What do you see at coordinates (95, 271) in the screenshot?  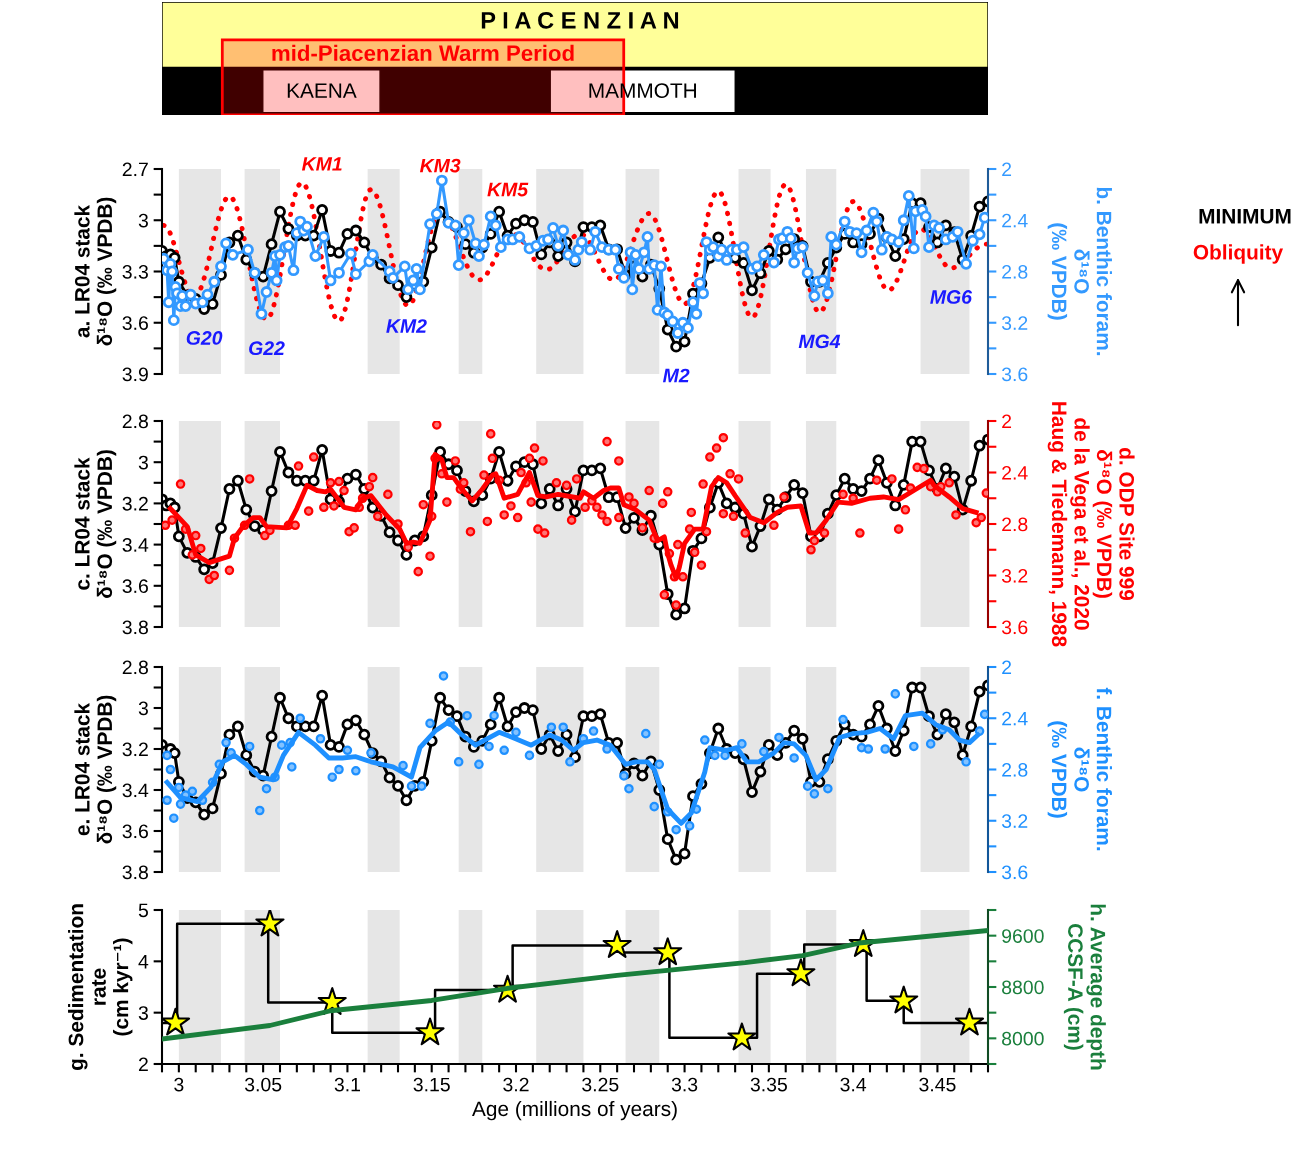 I see `y-axis-title: a. LR04 stack δ¹⁸O (‰ VPDB)` at bounding box center [95, 271].